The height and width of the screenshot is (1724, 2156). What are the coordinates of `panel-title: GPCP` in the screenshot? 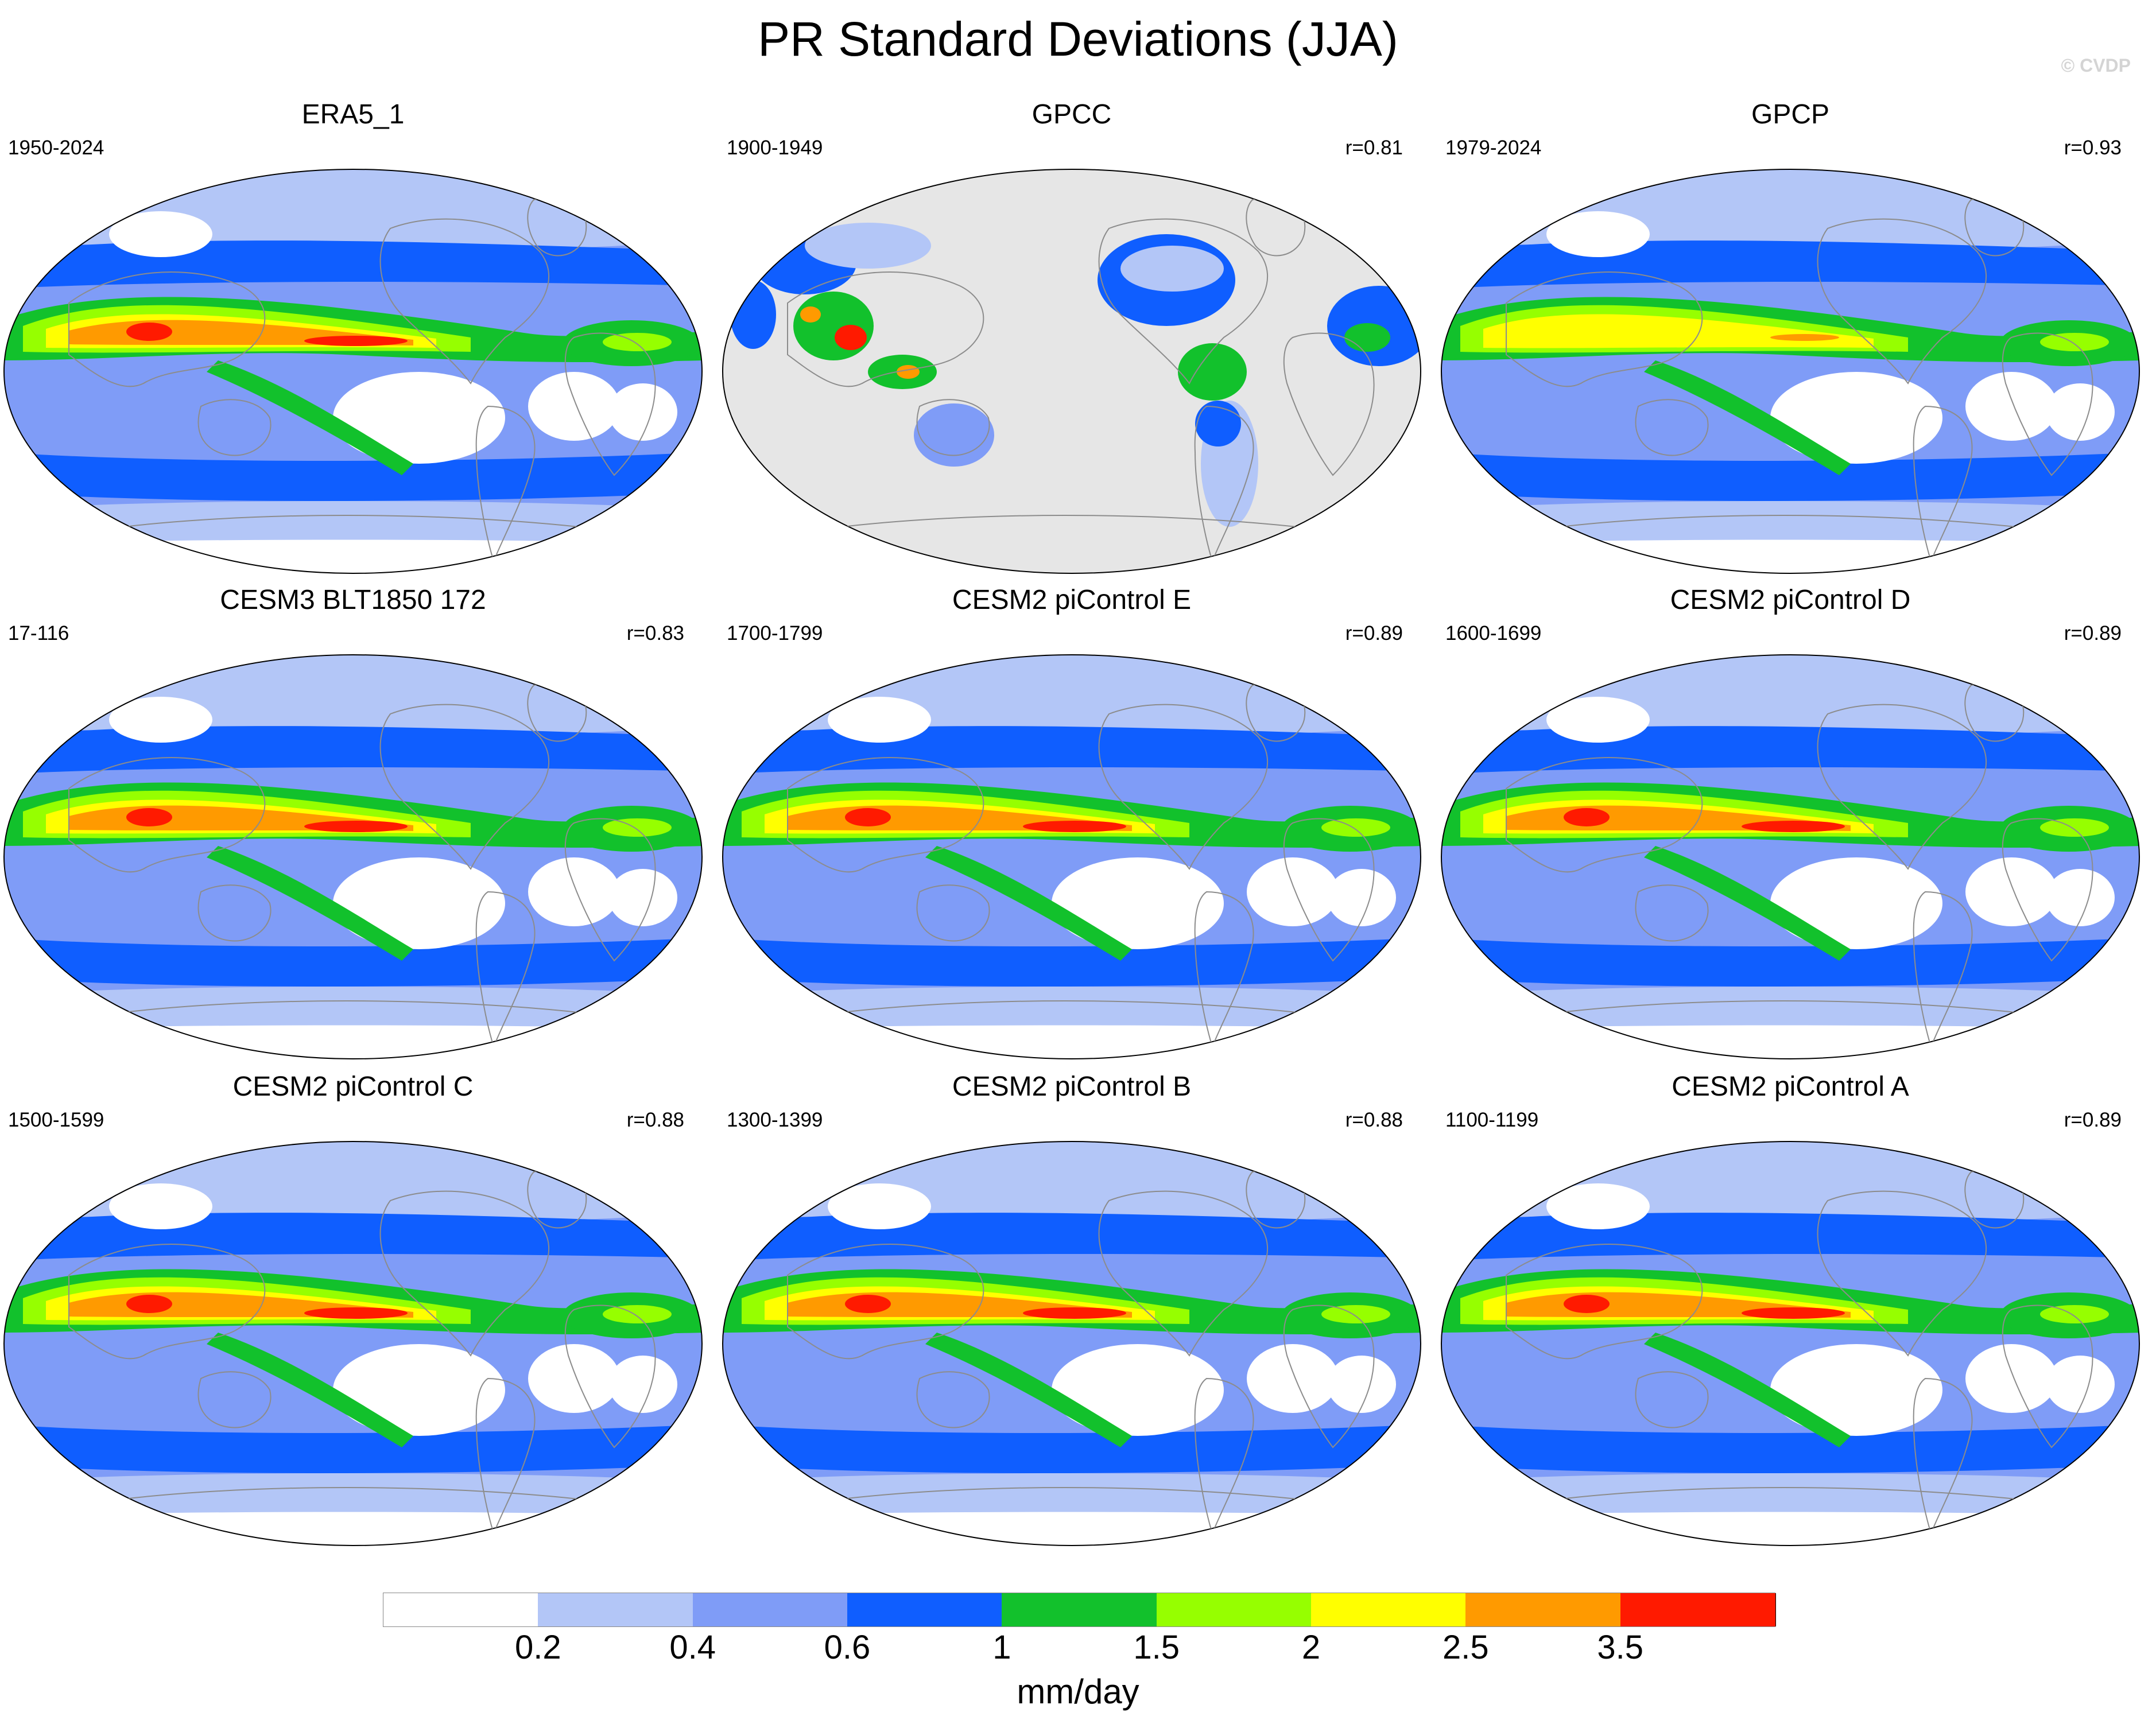 It's located at (1790, 114).